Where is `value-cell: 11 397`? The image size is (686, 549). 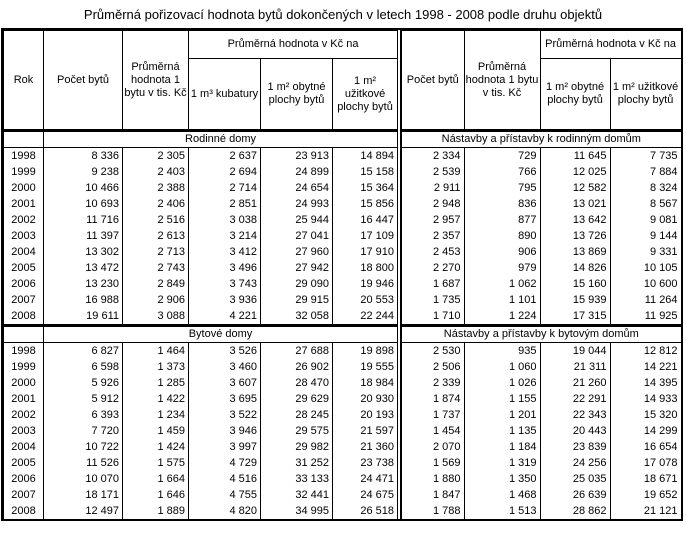 value-cell: 11 397 is located at coordinates (83, 236).